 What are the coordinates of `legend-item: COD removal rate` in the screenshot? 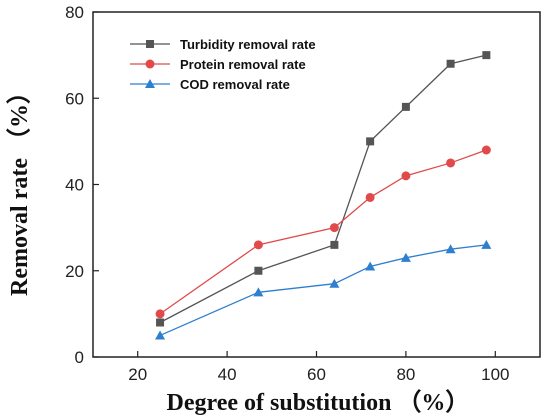 It's located at (210, 84).